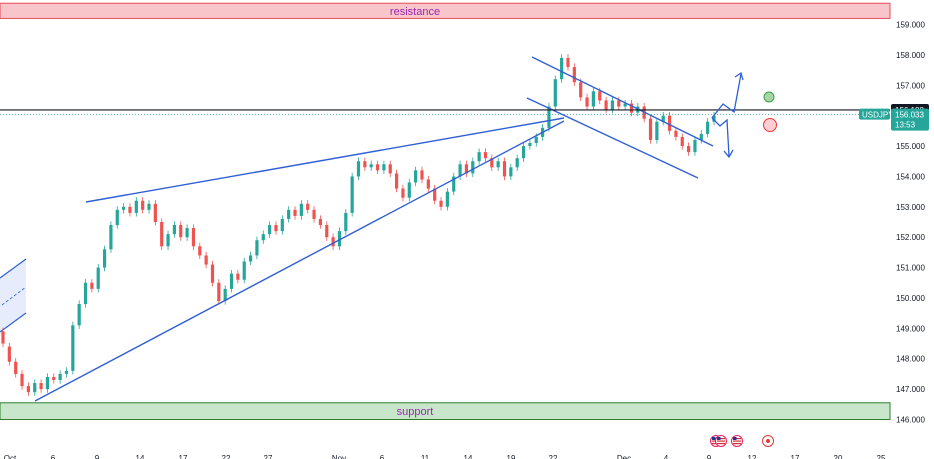 This screenshot has width=934, height=459. Describe the element at coordinates (666, 456) in the screenshot. I see `x-tick-label: 4` at that location.